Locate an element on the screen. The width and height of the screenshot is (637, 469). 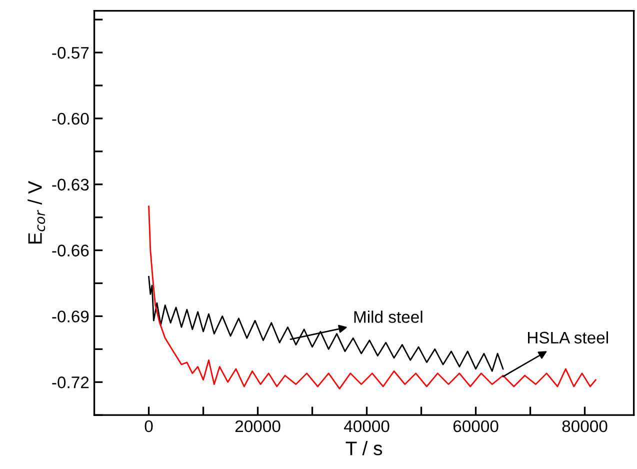
y-tick-label: -0.57 is located at coordinates (70, 52).